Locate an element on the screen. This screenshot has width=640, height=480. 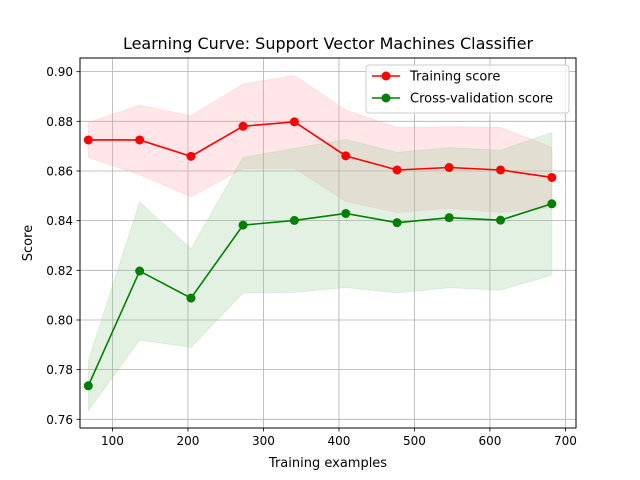
legend-marker-cv is located at coordinates (386, 98).